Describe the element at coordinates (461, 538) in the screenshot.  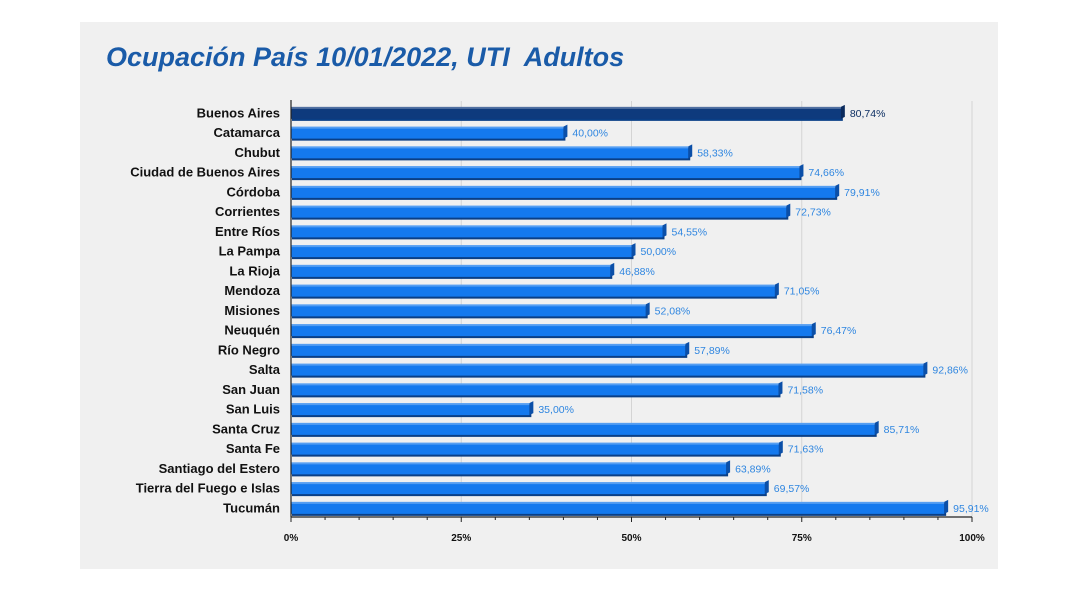
I see `x-tick-label: 25%` at that location.